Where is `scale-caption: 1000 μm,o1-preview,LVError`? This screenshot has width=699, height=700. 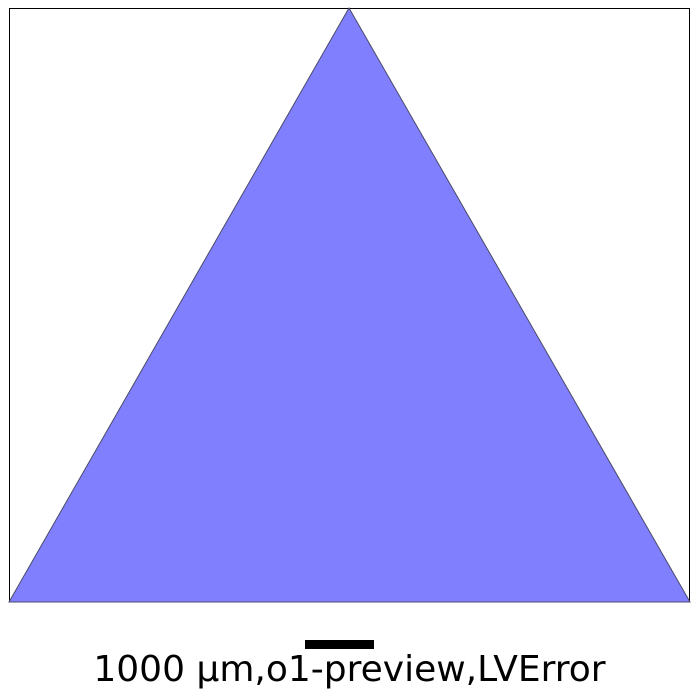
scale-caption: 1000 μm,o1-preview,LVError is located at coordinates (349, 669).